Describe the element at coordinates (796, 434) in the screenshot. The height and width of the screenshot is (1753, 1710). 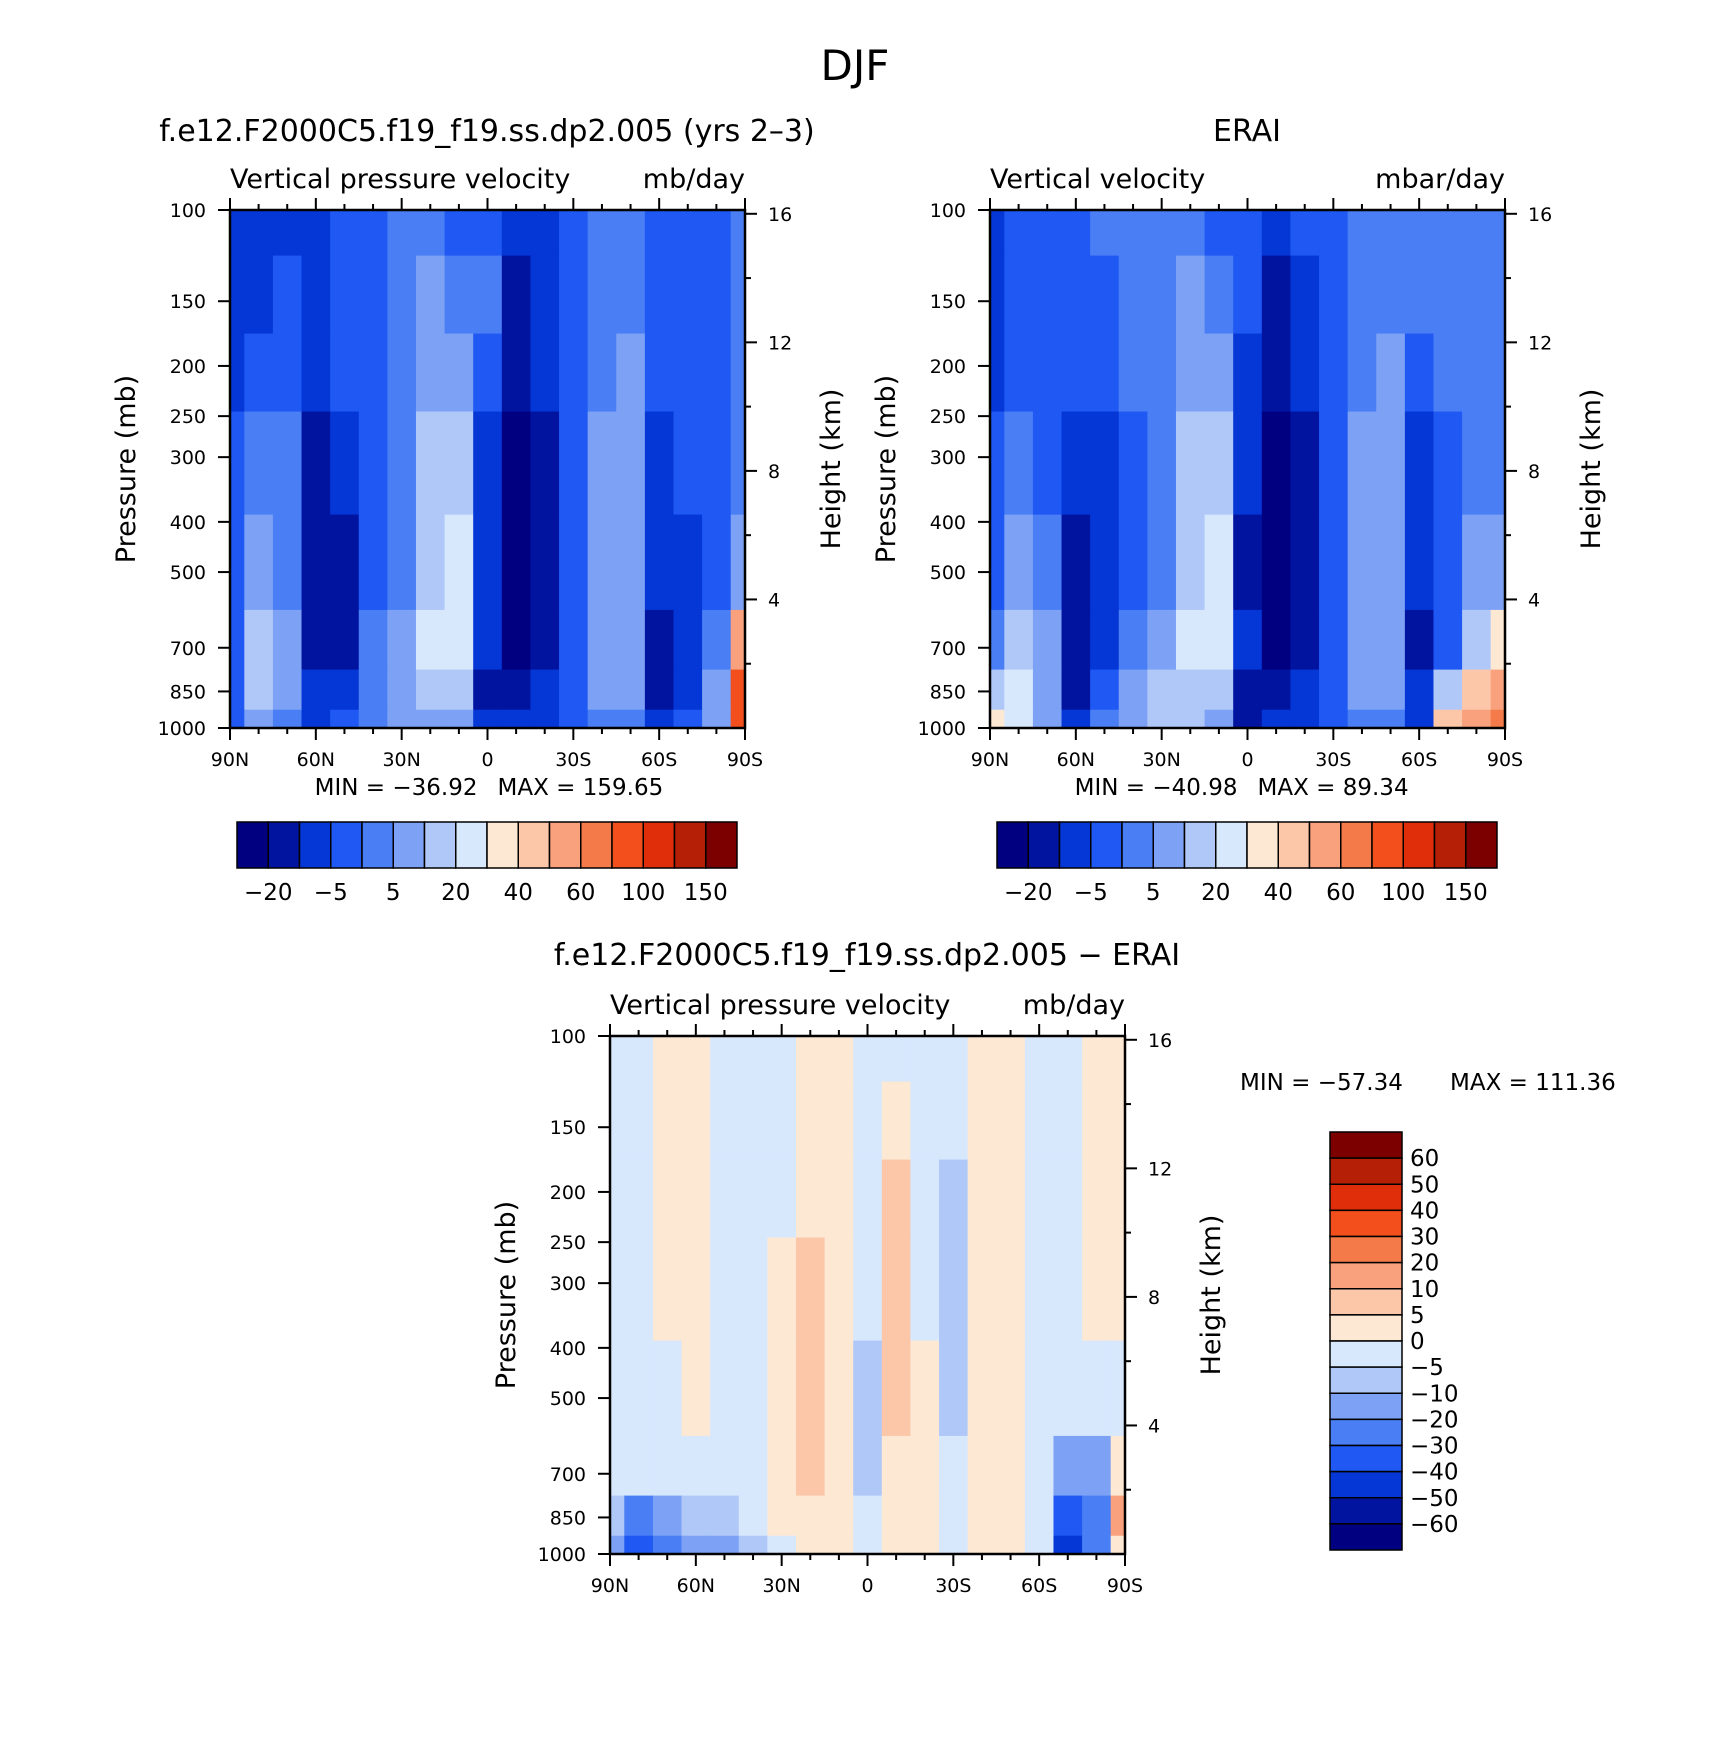
I see `height-axis: 4 8 12 16 Height (km)` at that location.